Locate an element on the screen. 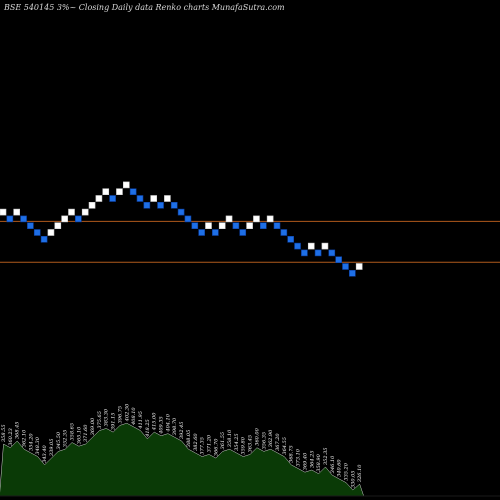 The height and width of the screenshot is (500, 500). volume-label: 402.30 is located at coordinates (127, 412).